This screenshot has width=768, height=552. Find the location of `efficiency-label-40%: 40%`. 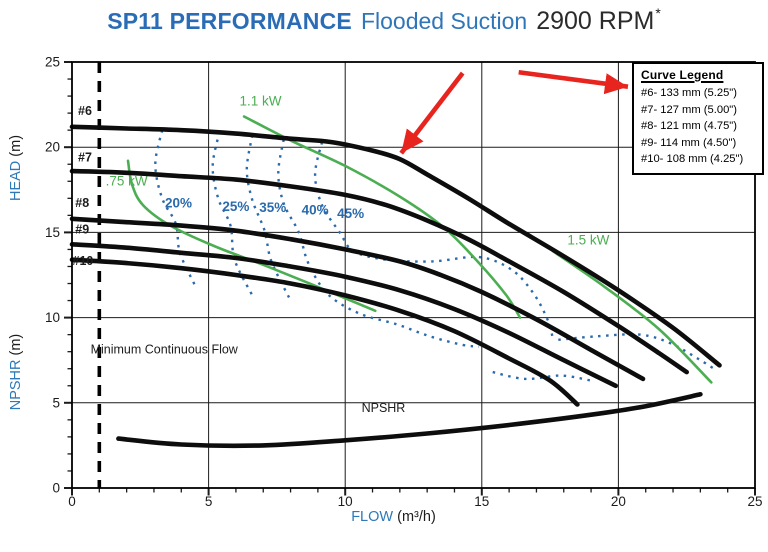

efficiency-label-40%: 40% is located at coordinates (315, 210).